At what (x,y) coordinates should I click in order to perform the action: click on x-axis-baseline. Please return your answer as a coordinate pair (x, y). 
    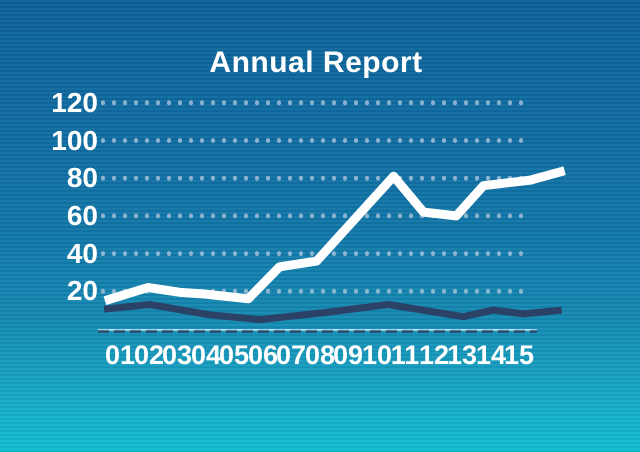
    Looking at the image, I should click on (317, 331).